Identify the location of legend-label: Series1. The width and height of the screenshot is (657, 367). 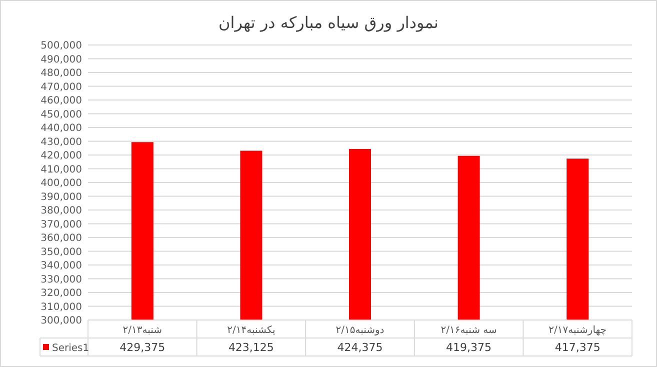
(71, 348).